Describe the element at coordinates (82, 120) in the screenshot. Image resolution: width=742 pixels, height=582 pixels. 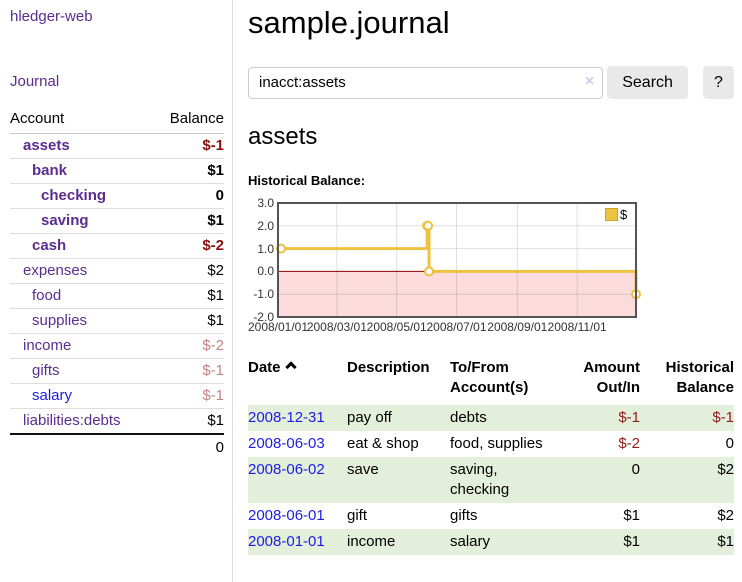
I see `accounts-column-account: Account` at that location.